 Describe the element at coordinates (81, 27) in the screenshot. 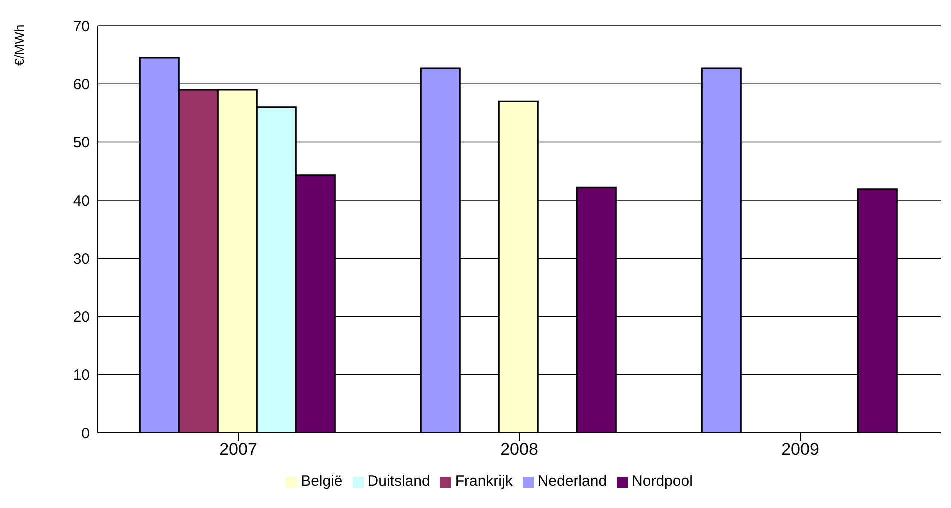

I see `y-tick-label: 70` at that location.